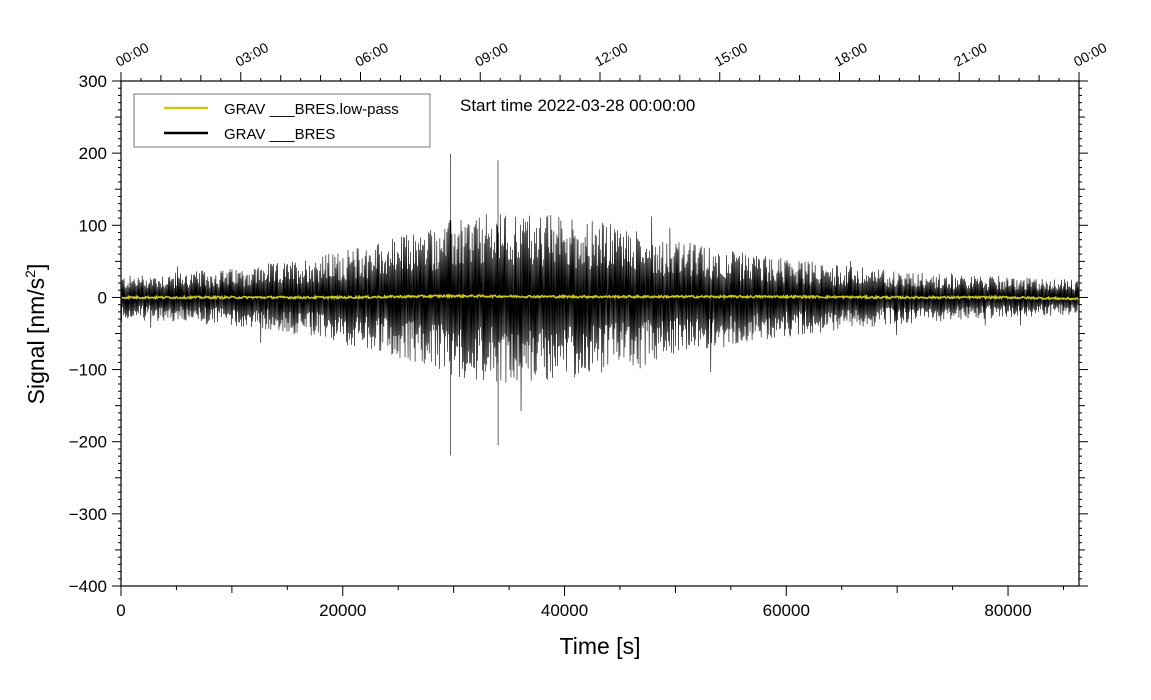  What do you see at coordinates (93, 225) in the screenshot?
I see `y-tick-label: 100` at bounding box center [93, 225].